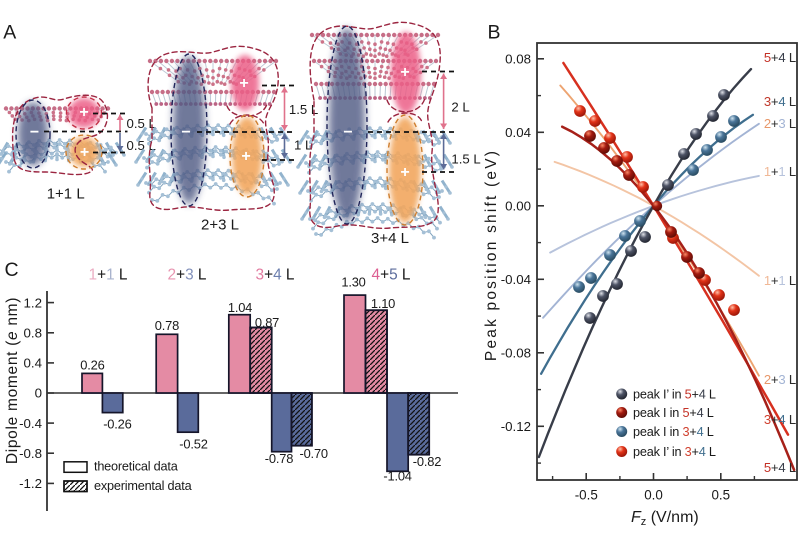 The image size is (799, 555). I want to click on svg-text: 0.8, so click(33, 332).